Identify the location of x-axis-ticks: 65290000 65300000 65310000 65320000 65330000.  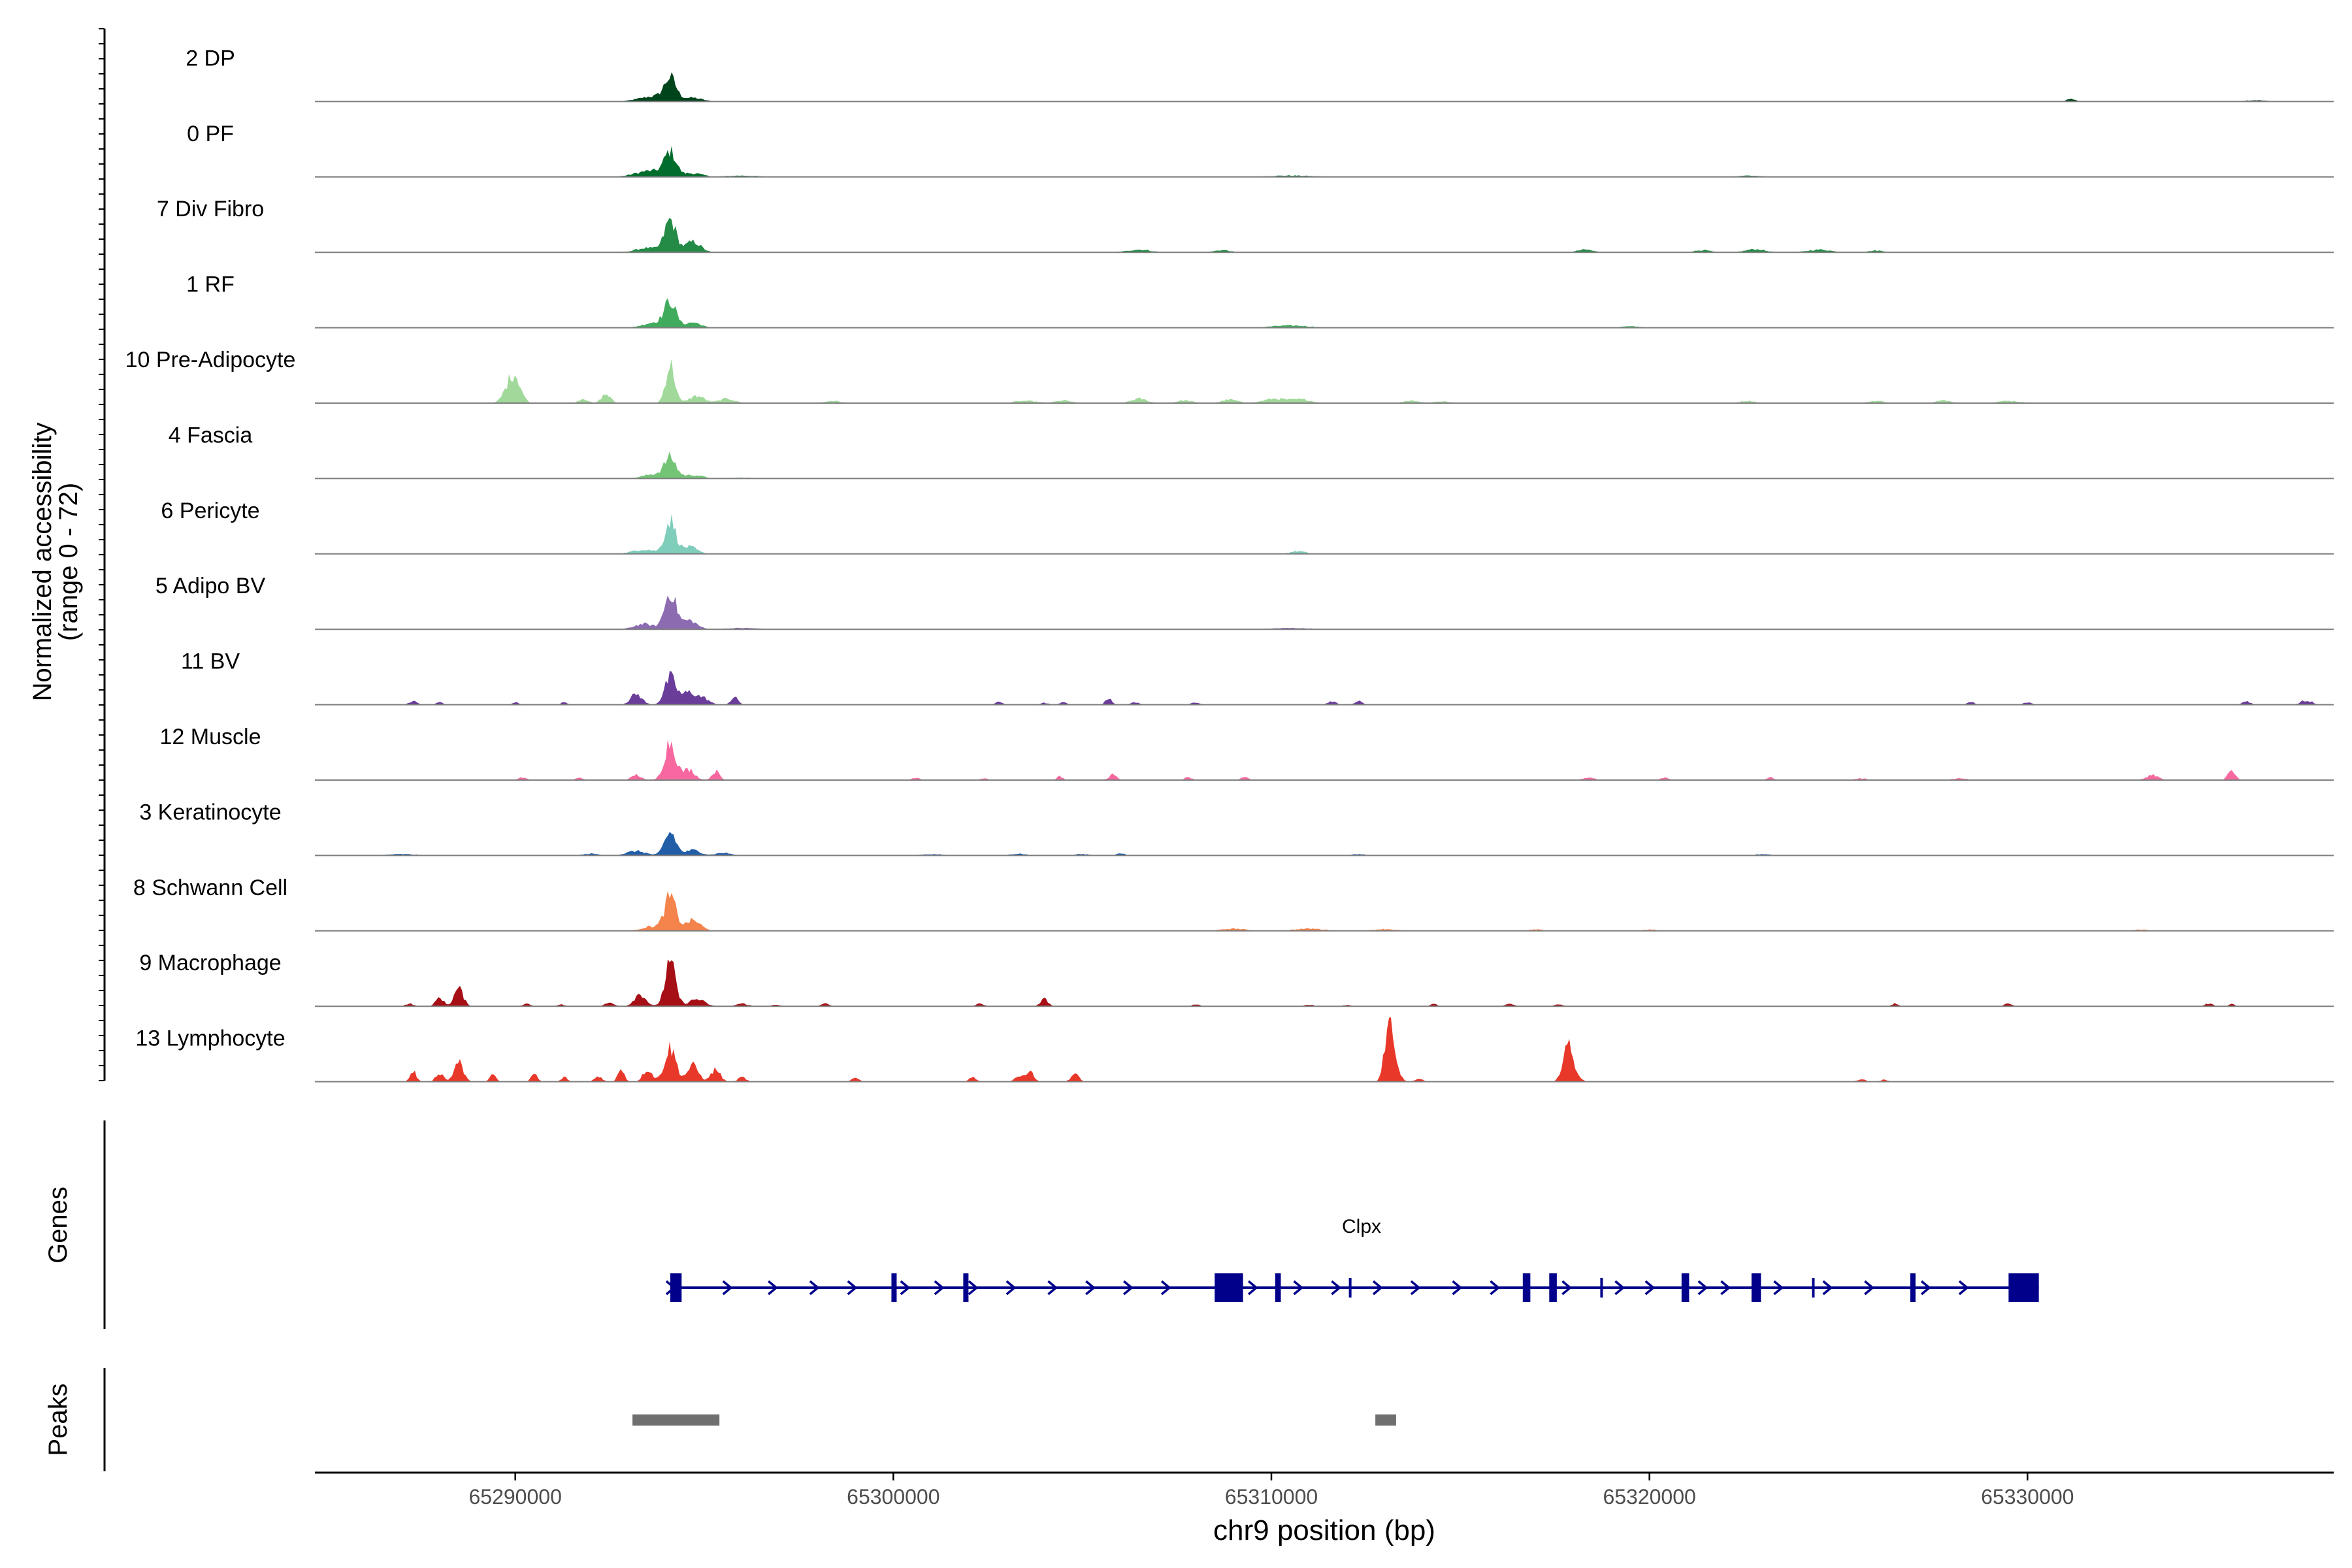
(1271, 1491).